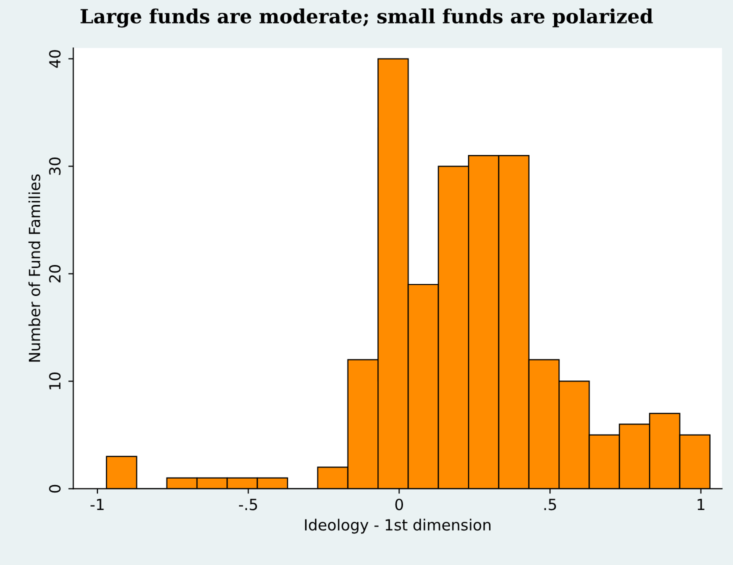 The width and height of the screenshot is (733, 565). Describe the element at coordinates (55, 381) in the screenshot. I see `y-tick-label: 10` at that location.